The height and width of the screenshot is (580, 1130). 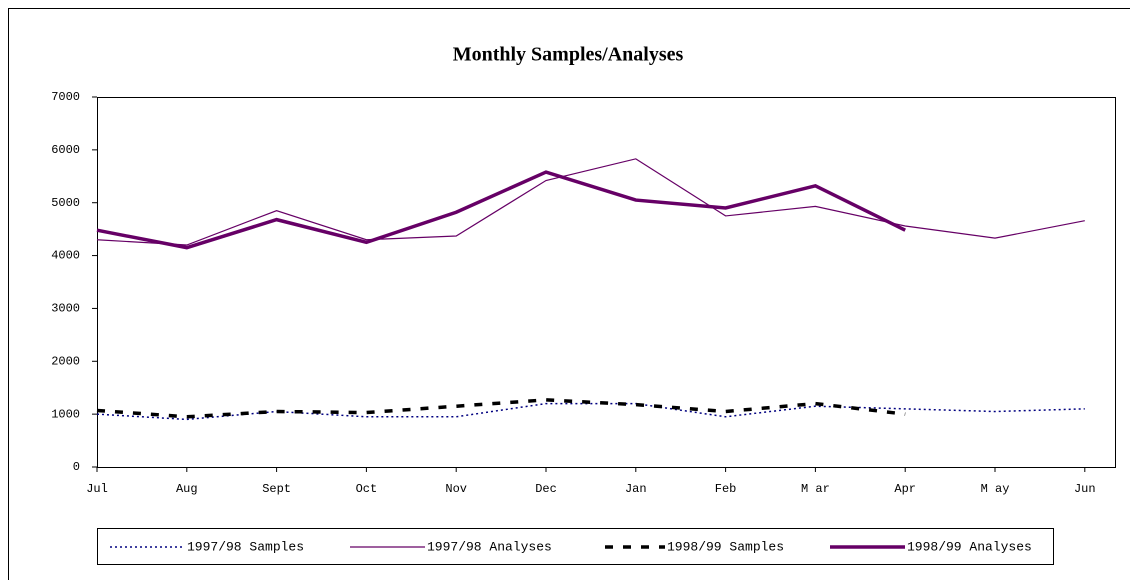 What do you see at coordinates (568, 55) in the screenshot?
I see `chart-title: Monthly Samples/Analyses` at bounding box center [568, 55].